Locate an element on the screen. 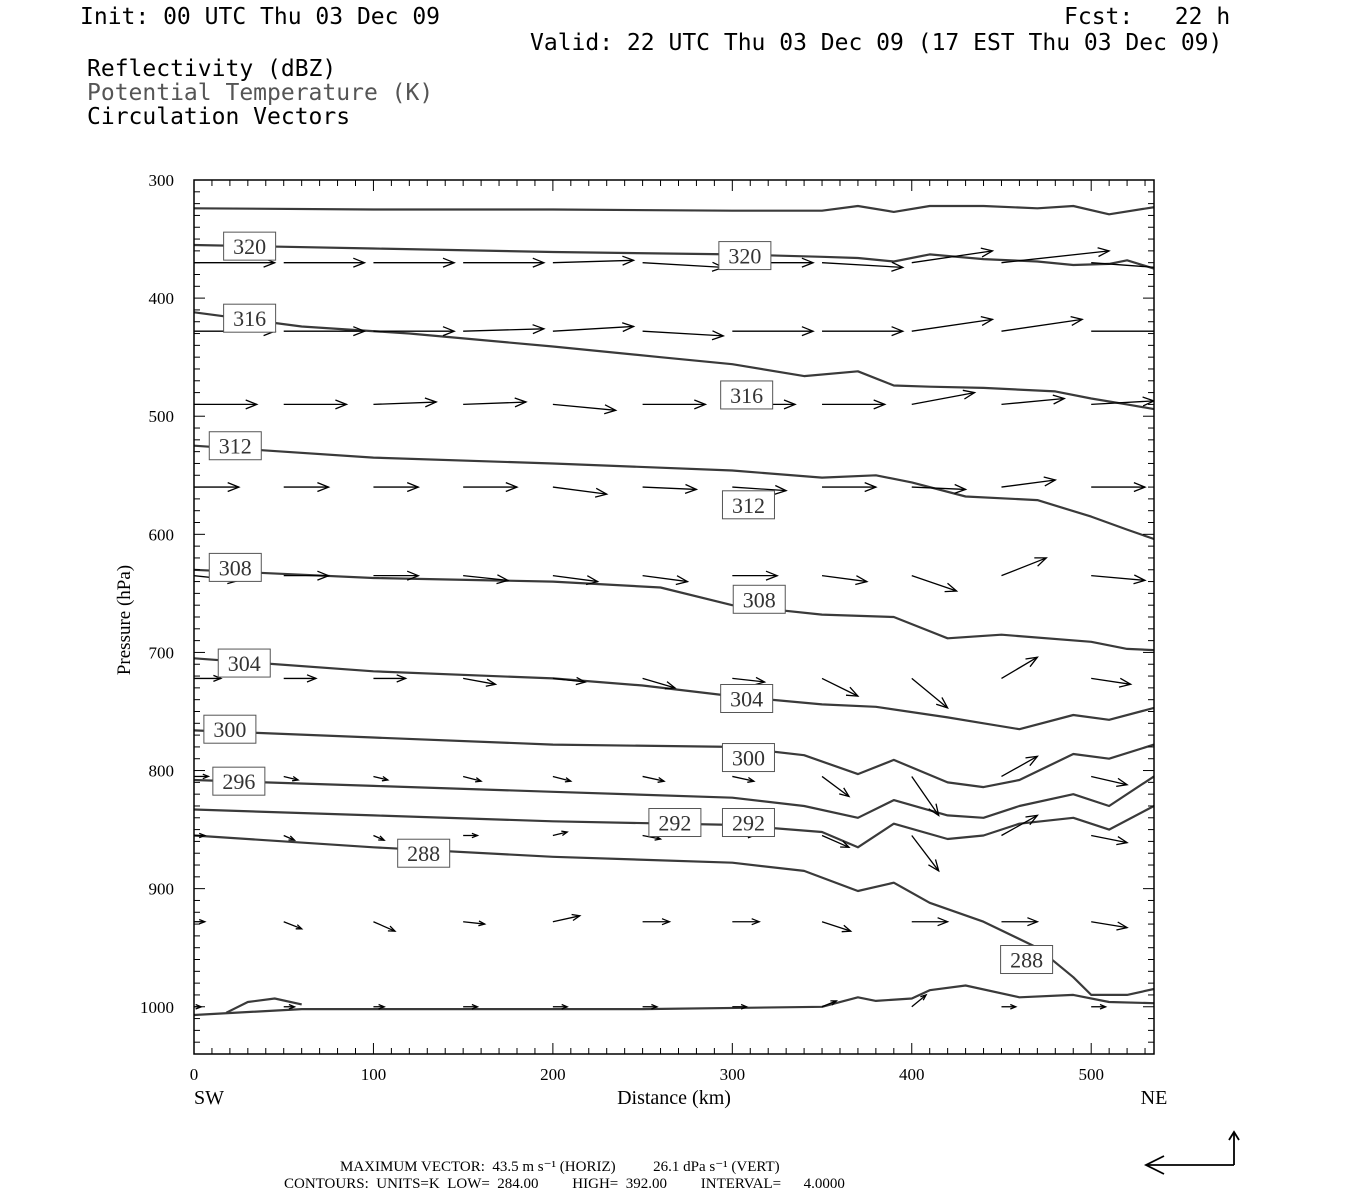 This screenshot has width=1350, height=1200. contour-label: 320 is located at coordinates (249, 246).